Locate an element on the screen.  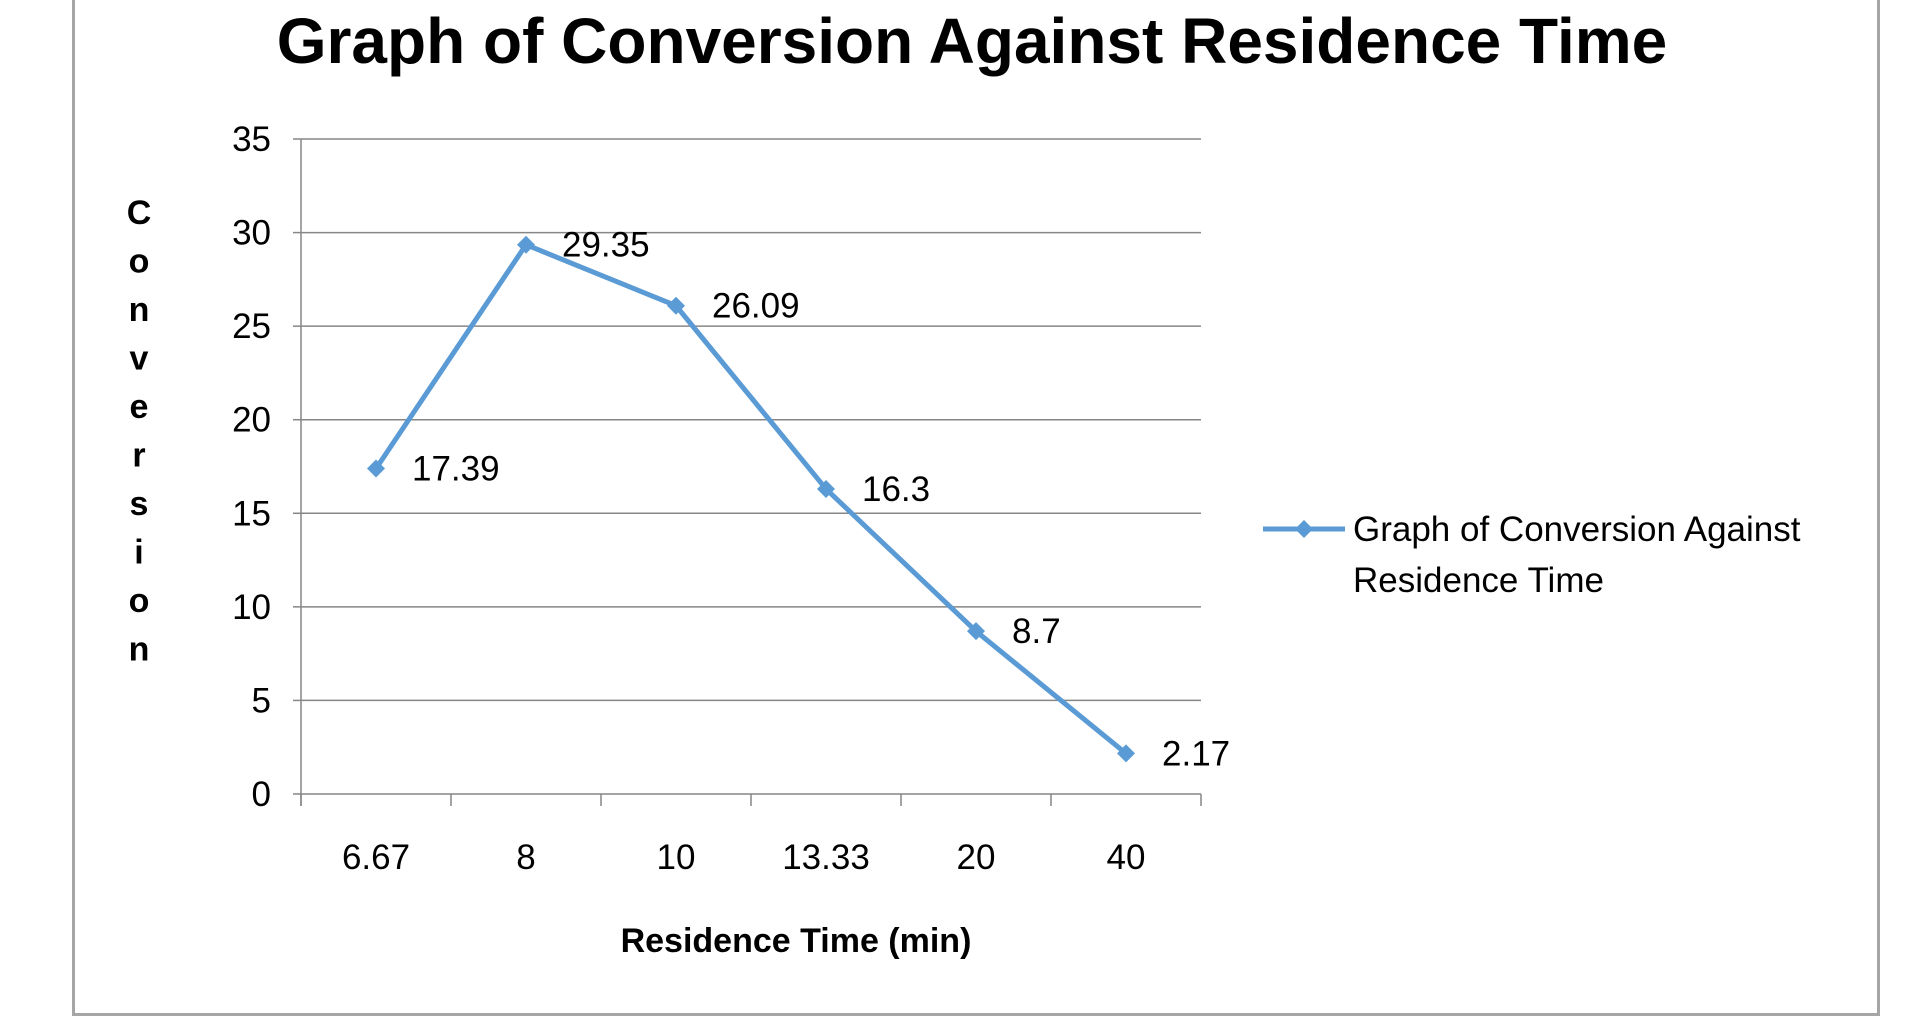
y-axis-title-letter: r is located at coordinates (138, 456).